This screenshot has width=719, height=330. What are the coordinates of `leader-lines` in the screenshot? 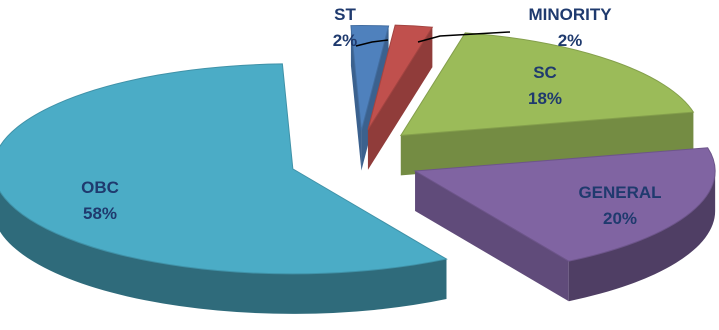 It's located at (433, 39).